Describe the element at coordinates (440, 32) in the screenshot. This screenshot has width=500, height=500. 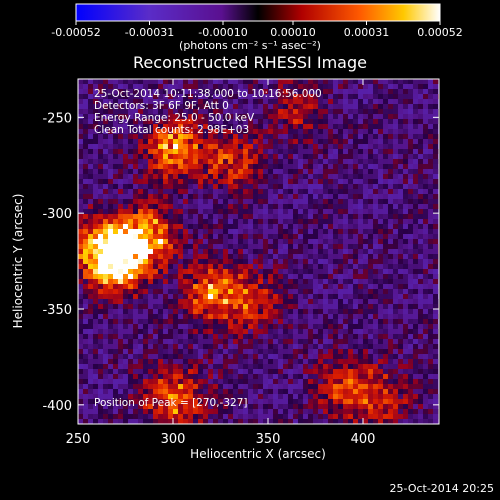
I see `colorbar-tick-label: 0.00052` at that location.